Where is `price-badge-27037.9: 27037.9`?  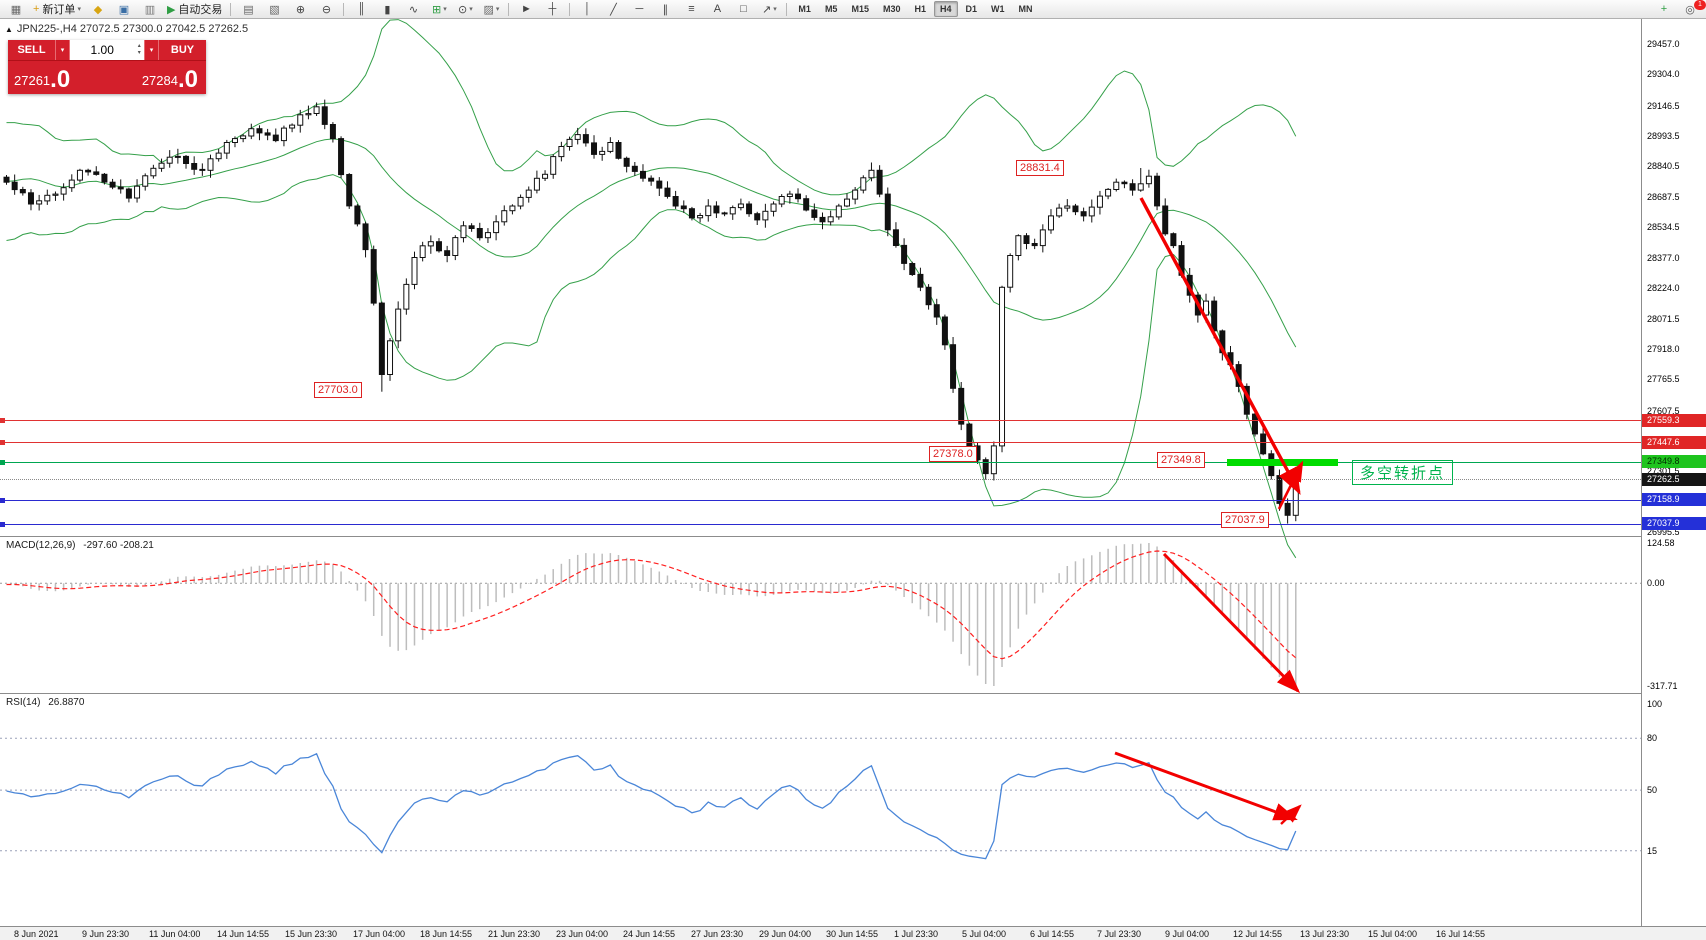 price-badge-27037.9: 27037.9 is located at coordinates (1674, 524).